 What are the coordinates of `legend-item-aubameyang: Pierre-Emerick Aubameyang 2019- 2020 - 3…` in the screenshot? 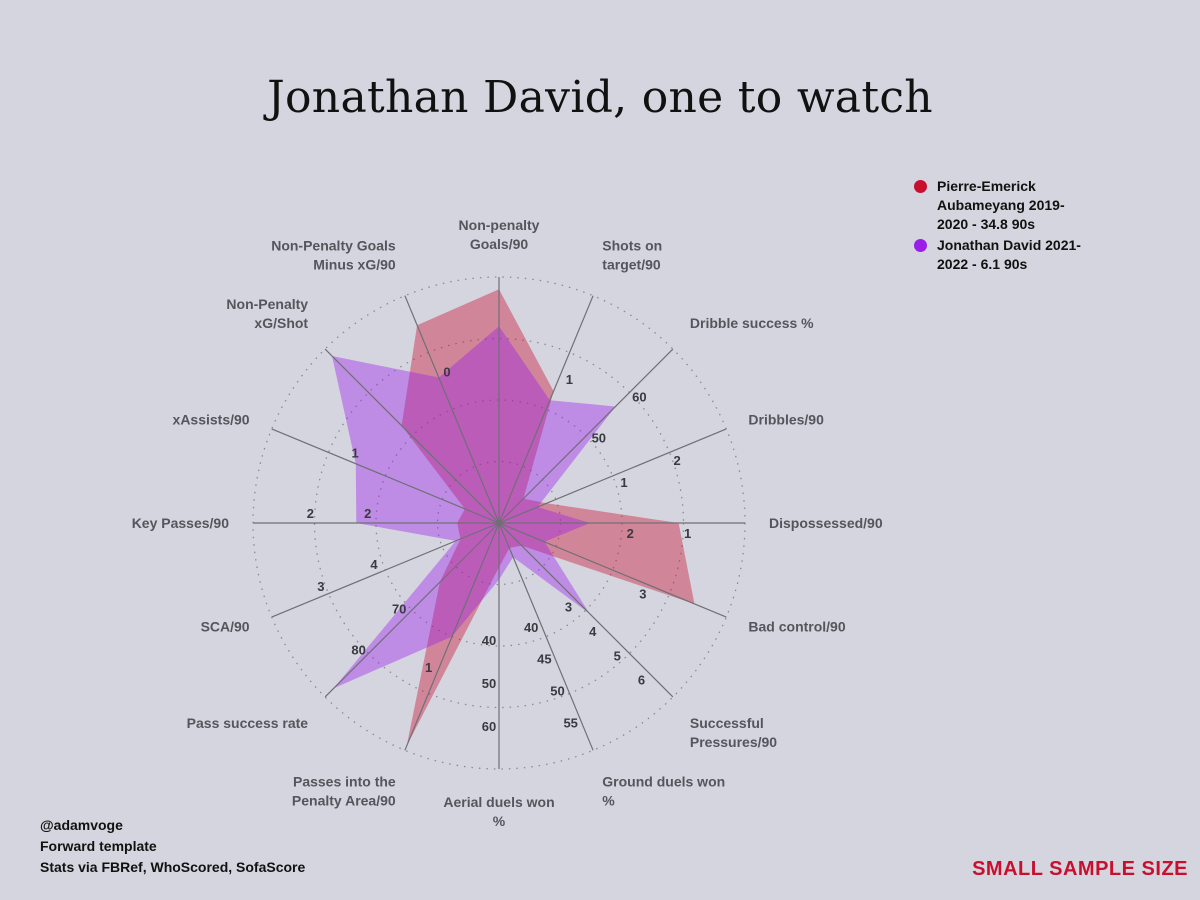 It's located at (999, 205).